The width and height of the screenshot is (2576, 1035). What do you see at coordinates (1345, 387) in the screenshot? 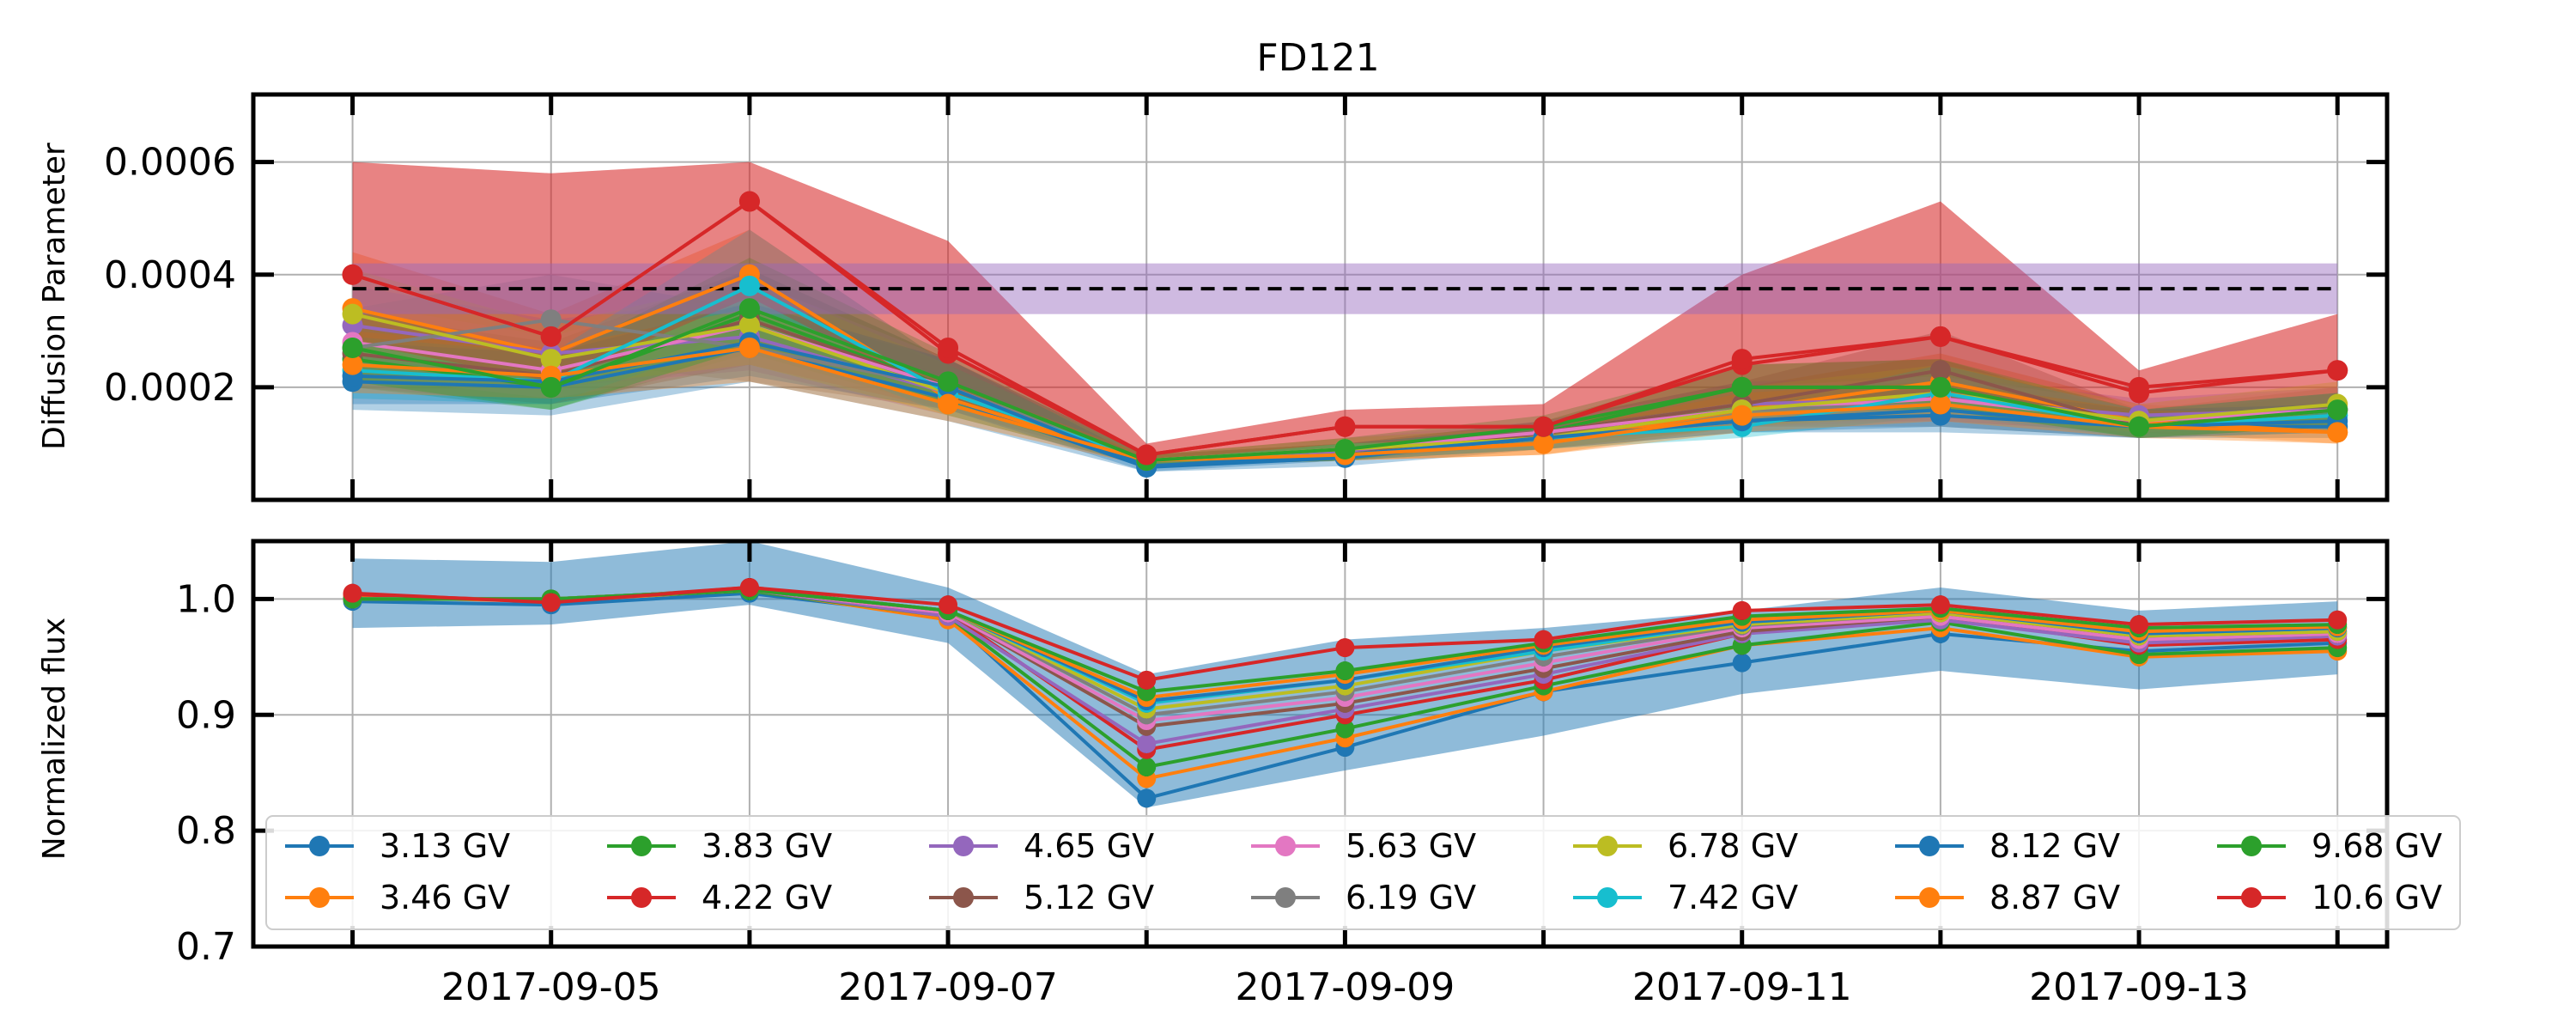
I see `band-8-87-GV` at bounding box center [1345, 387].